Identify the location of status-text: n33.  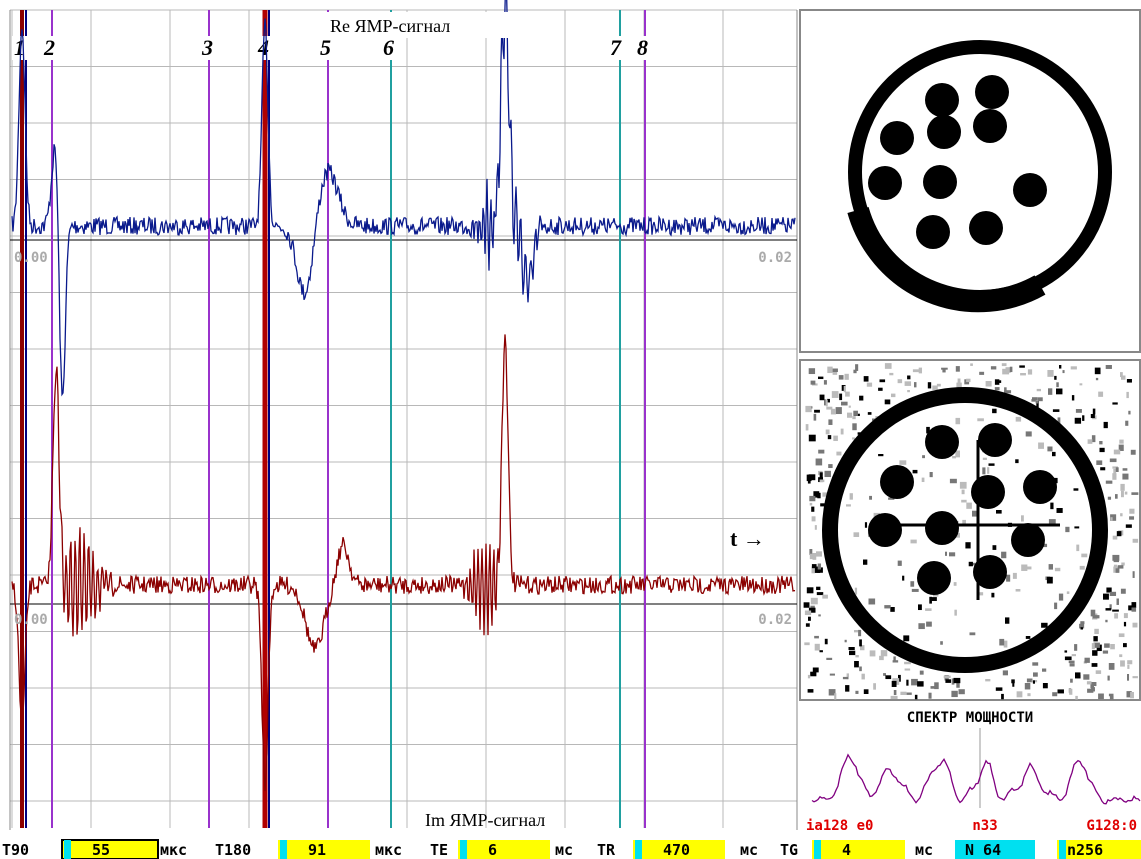
(984, 826).